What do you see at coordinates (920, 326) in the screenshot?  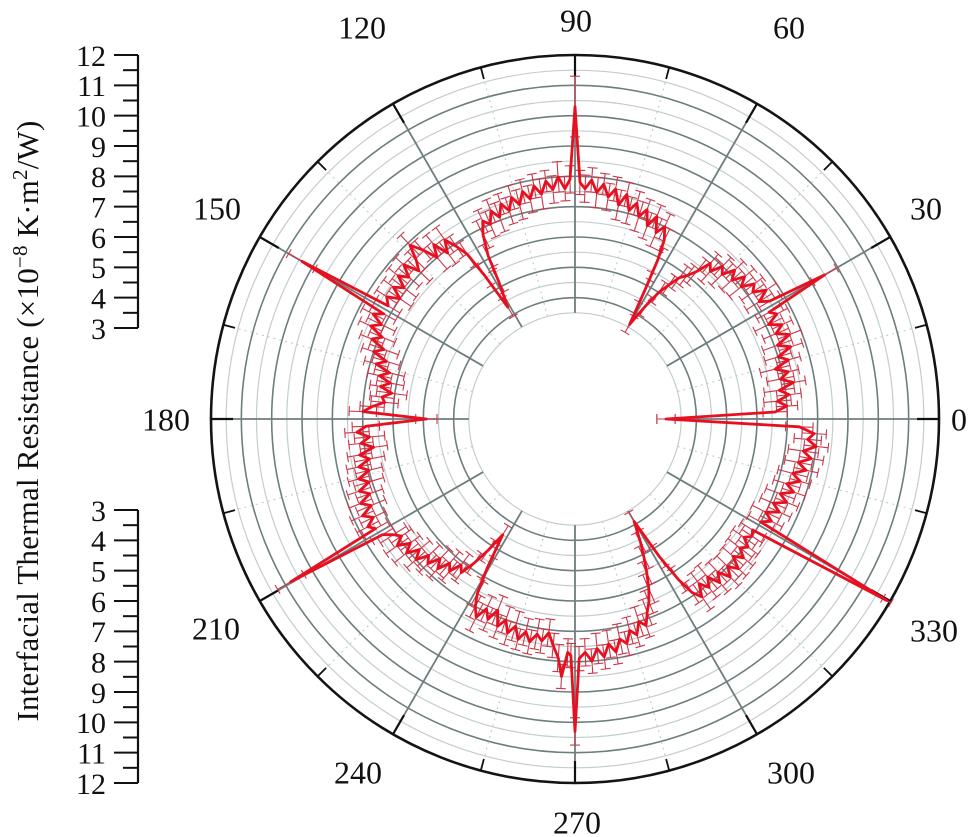 I see `angular-minor-tick` at bounding box center [920, 326].